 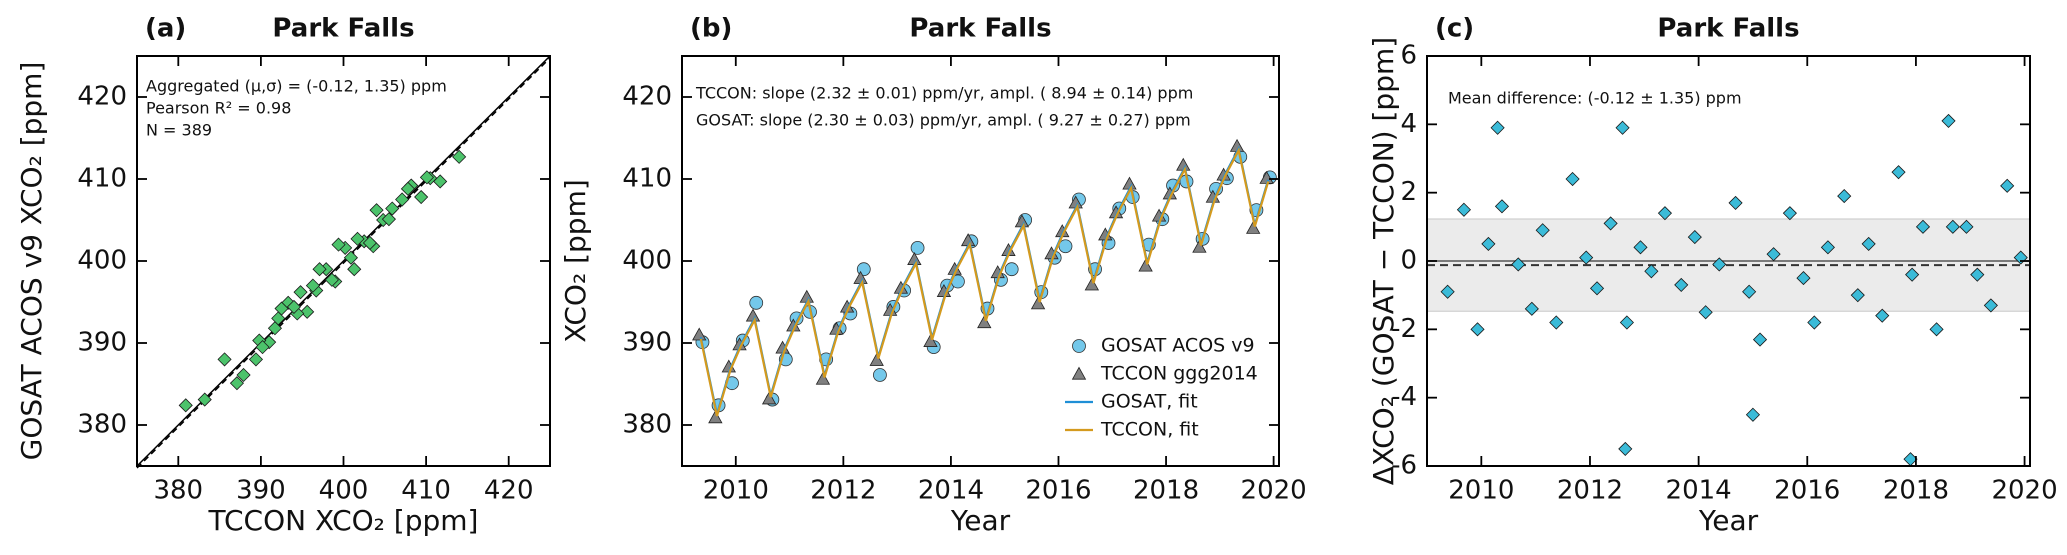 What do you see at coordinates (736, 491) in the screenshot?
I see `x-tick-label: 2010` at bounding box center [736, 491].